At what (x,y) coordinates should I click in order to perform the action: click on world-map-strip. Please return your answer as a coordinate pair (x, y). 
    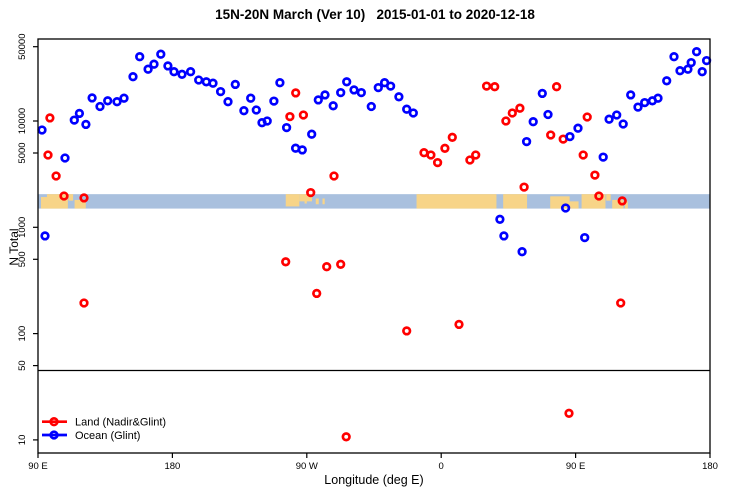
    Looking at the image, I should click on (374, 201).